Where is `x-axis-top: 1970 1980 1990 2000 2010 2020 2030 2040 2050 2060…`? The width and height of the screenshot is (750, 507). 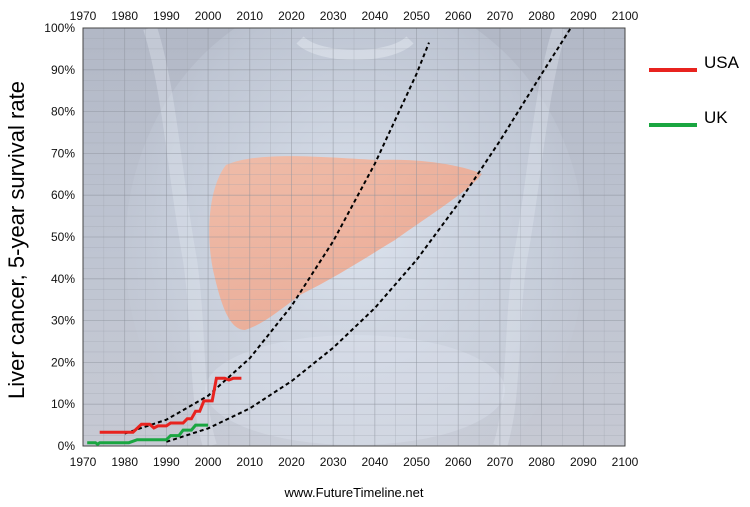
x-axis-top: 1970 1980 1990 2000 2010 2020 2030 2040 2050 2060… is located at coordinates (354, 16).